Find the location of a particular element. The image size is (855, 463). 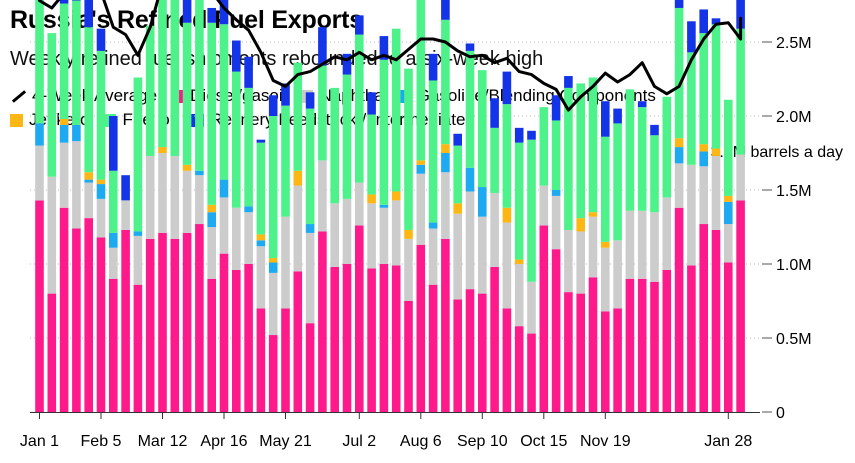

x-tick-label: Mar 12 is located at coordinates (163, 441).